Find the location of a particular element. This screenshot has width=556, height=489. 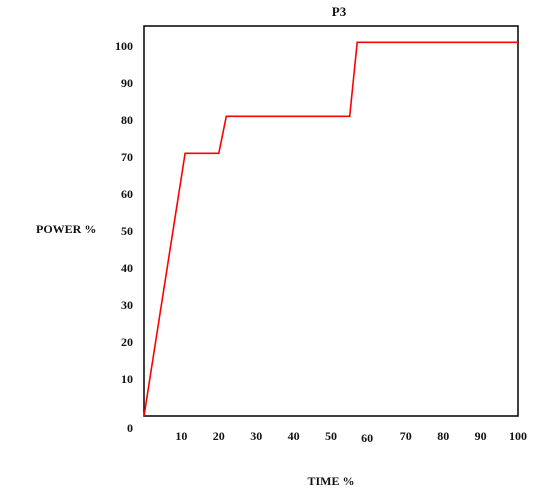

x-tick-label: 50 is located at coordinates (331, 436).